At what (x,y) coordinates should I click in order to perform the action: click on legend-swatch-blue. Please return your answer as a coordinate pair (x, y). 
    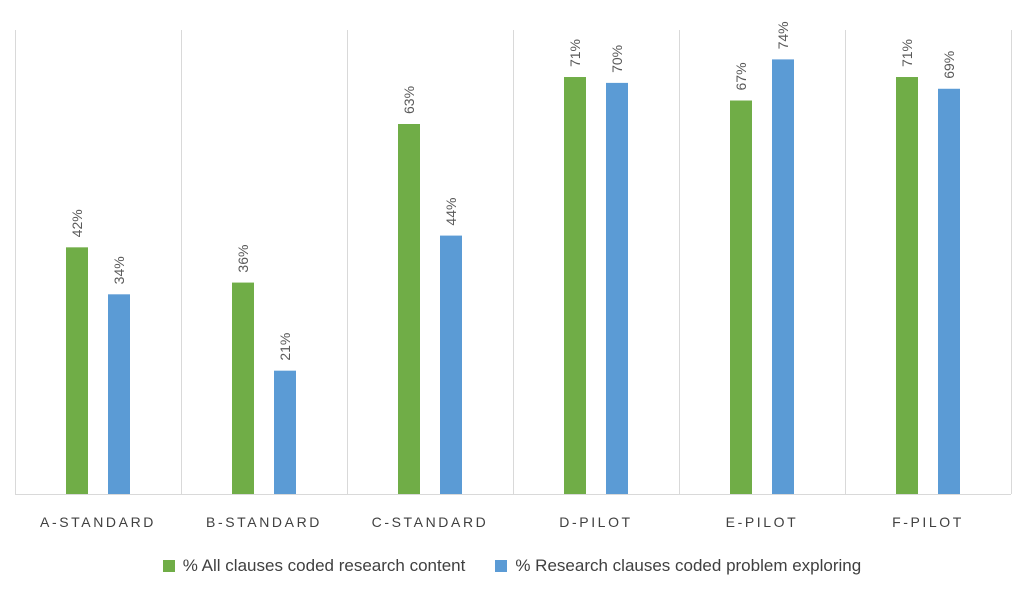
    Looking at the image, I should click on (501, 566).